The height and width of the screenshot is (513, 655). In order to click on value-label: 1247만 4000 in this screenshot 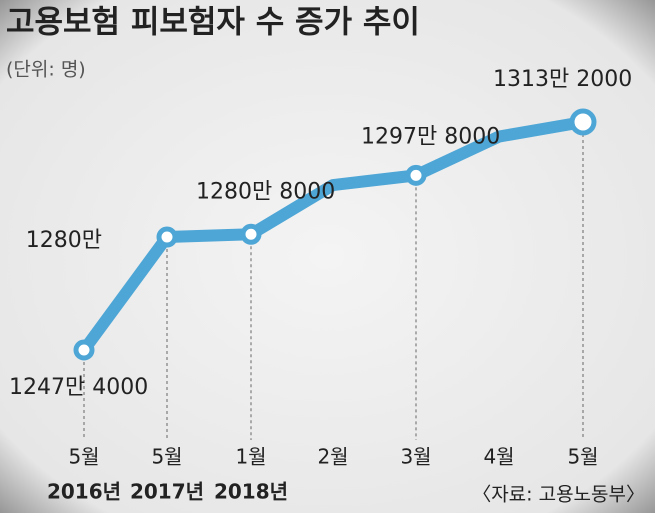, I will do `click(78, 387)`.